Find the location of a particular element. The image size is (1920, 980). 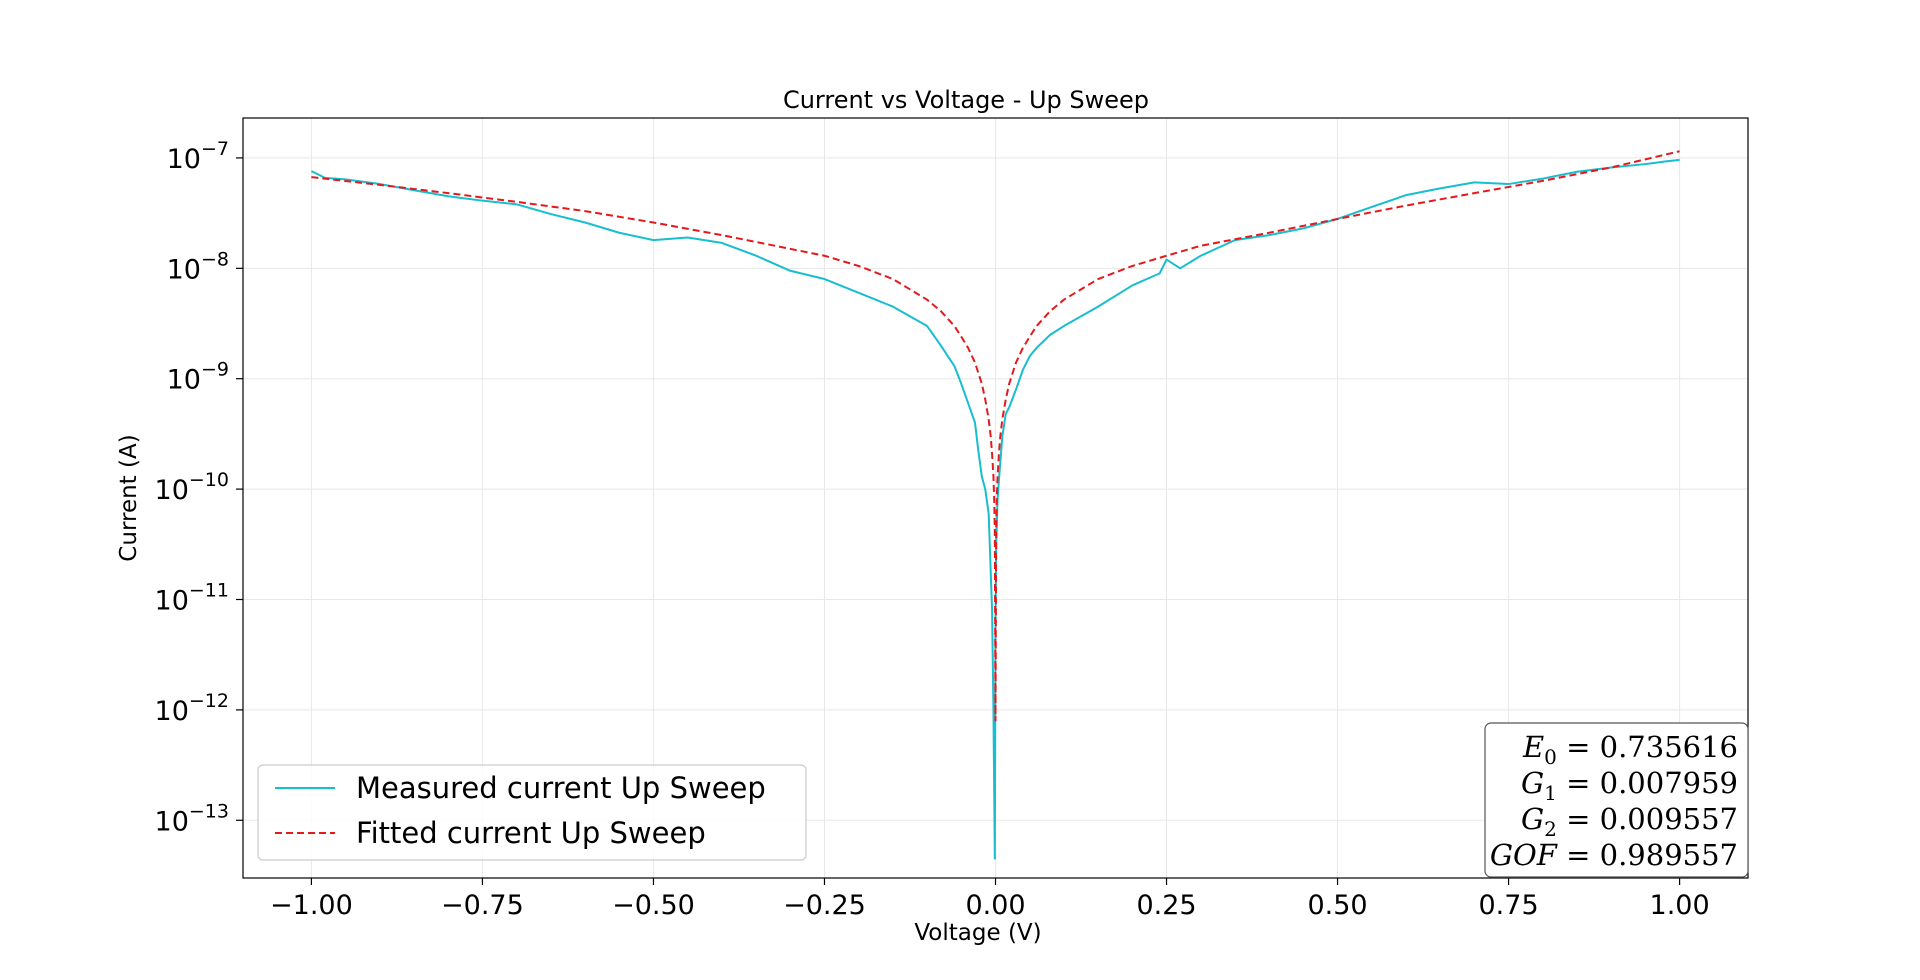

x-axis-ticks: −1.00 −0.75 −0.50 −0.25 0.00 0.25 0.50 0.75 1.00 is located at coordinates (990, 899).